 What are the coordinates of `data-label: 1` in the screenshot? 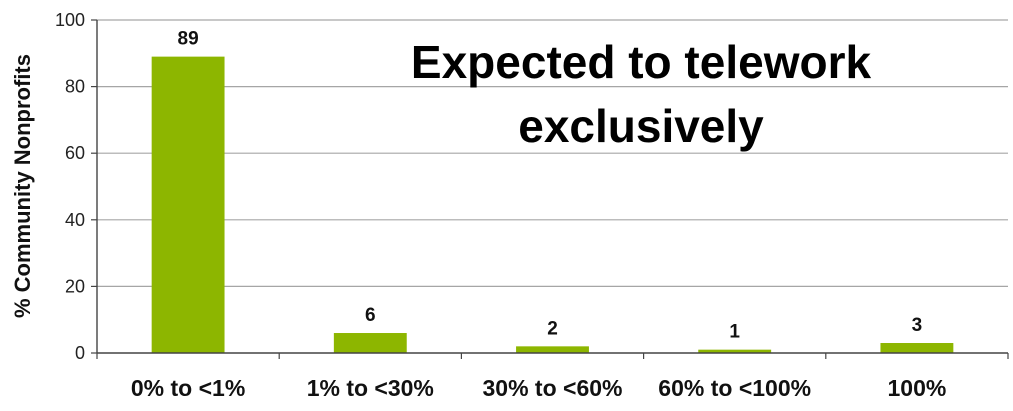 It's located at (734, 332).